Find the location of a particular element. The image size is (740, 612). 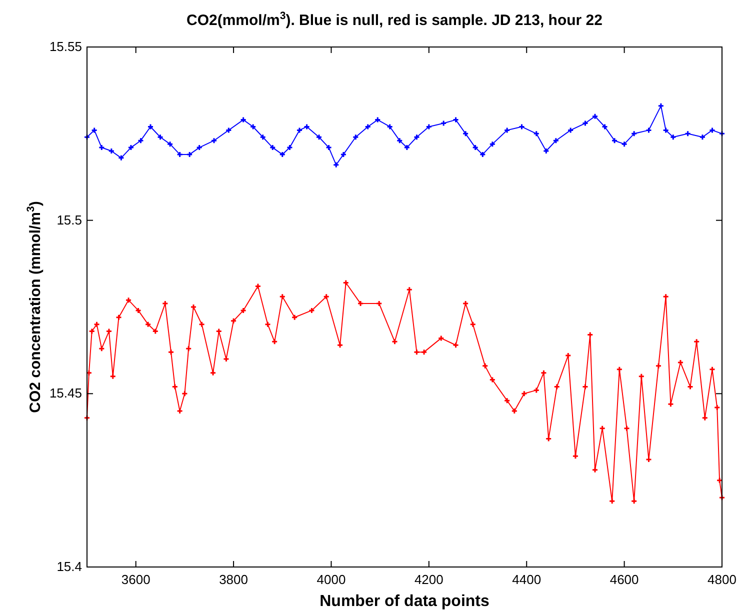

y-tick-label: 15.55 is located at coordinates (65, 46).